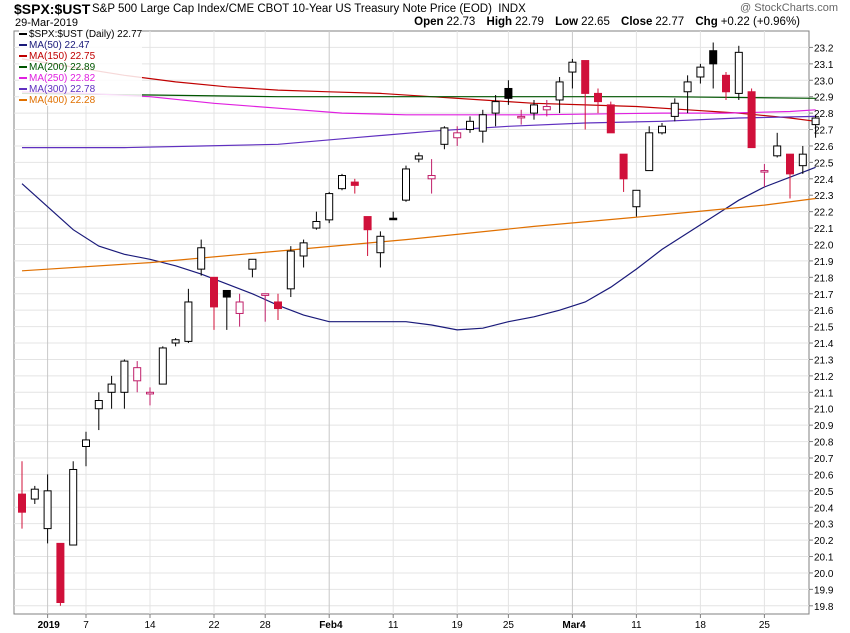 The height and width of the screenshot is (633, 850). I want to click on close-label: Close, so click(637, 22).